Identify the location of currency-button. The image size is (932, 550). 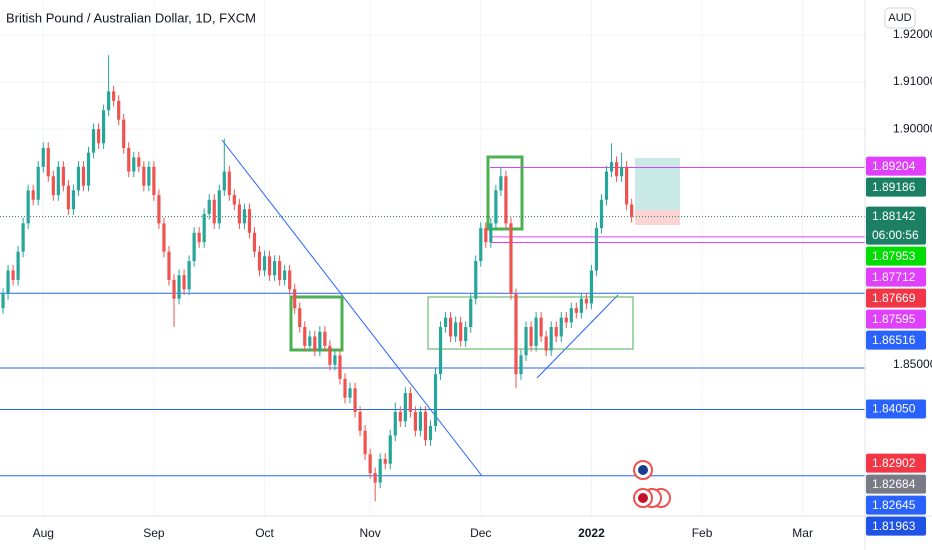
(900, 18).